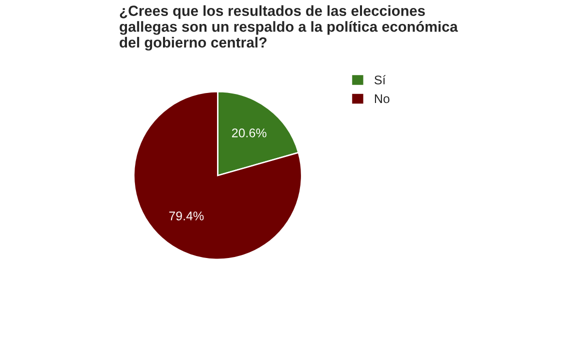  What do you see at coordinates (289, 28) in the screenshot?
I see `chart-title: ¿Crees que los resultados de las elecciones gallegas son un respaldo a la política económica del gobierno central?` at bounding box center [289, 28].